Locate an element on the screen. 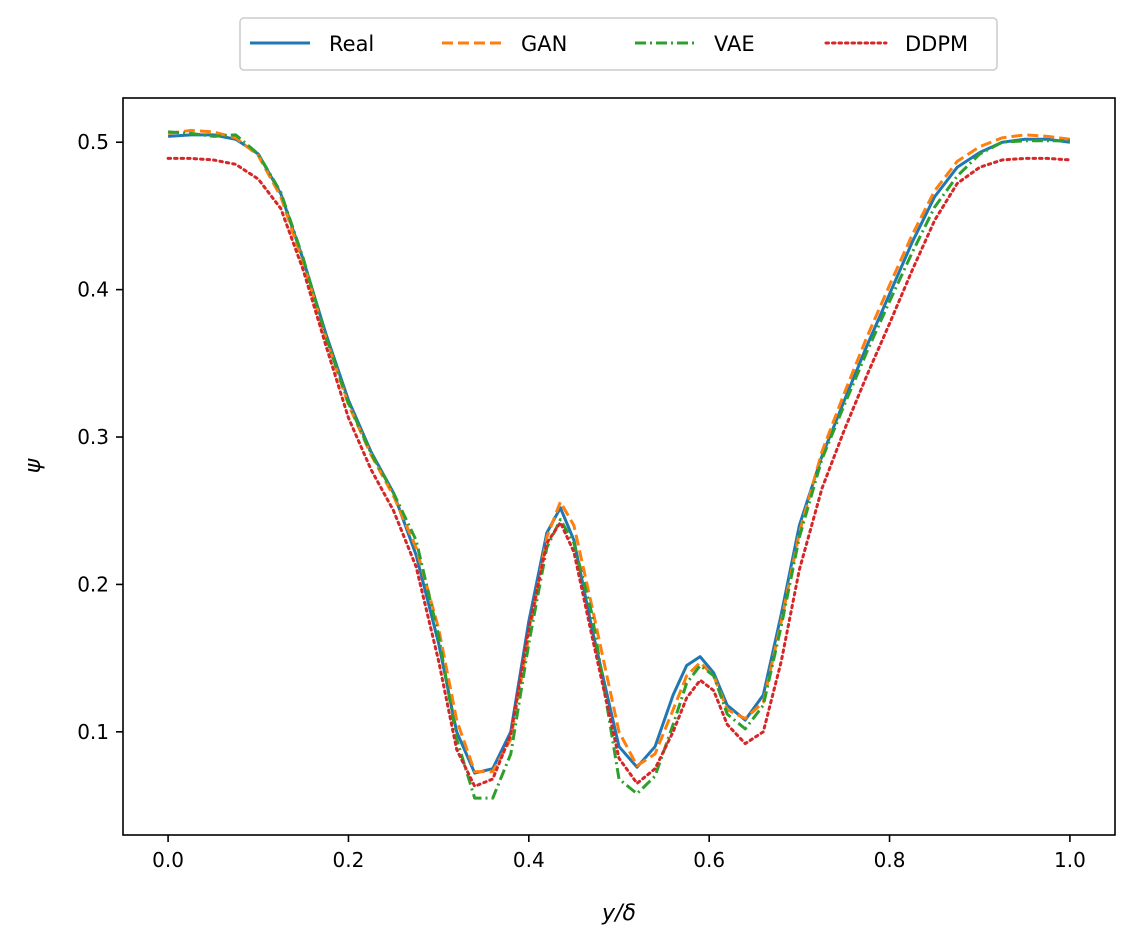 The height and width of the screenshot is (951, 1134). y-tick-label: 0.5 is located at coordinates (93, 142).